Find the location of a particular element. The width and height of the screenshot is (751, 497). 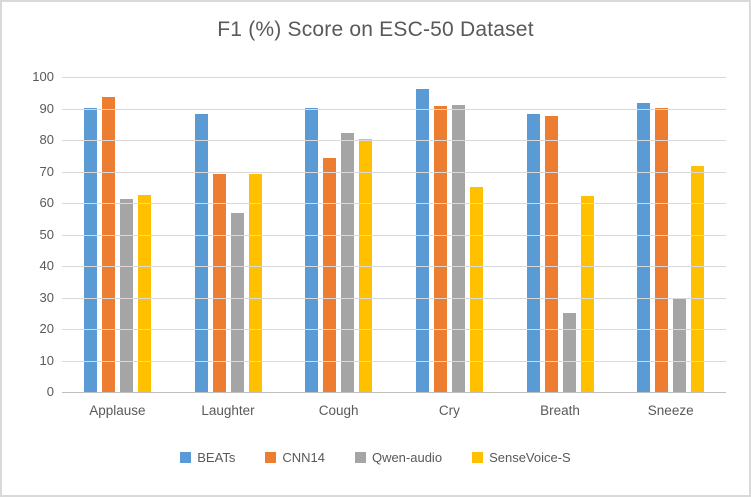

bar-group-cry is located at coordinates (449, 235).